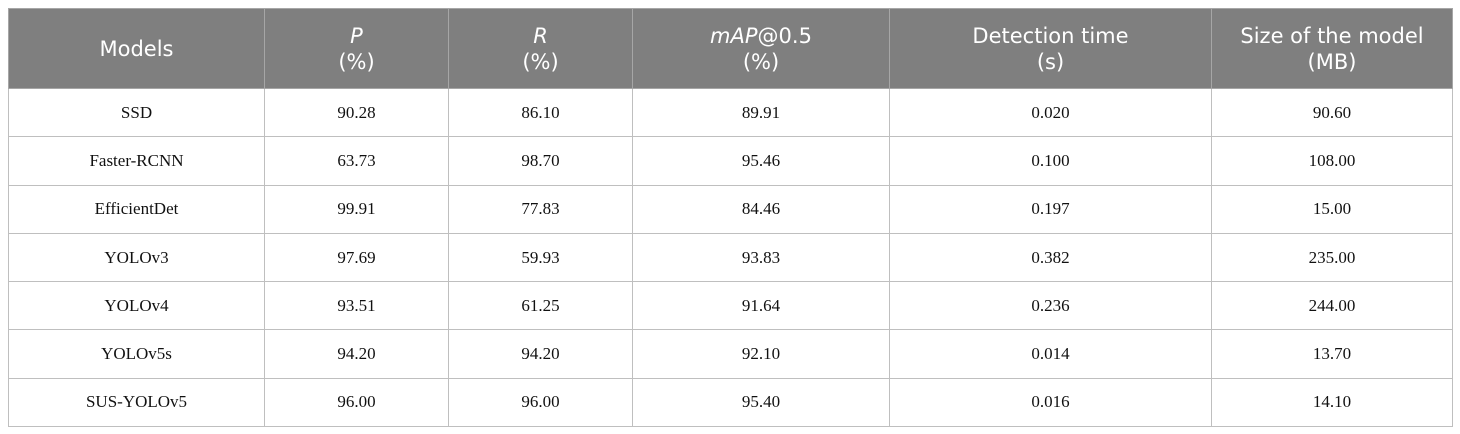 The width and height of the screenshot is (1460, 434). I want to click on cell-value: 14.10, so click(1332, 402).